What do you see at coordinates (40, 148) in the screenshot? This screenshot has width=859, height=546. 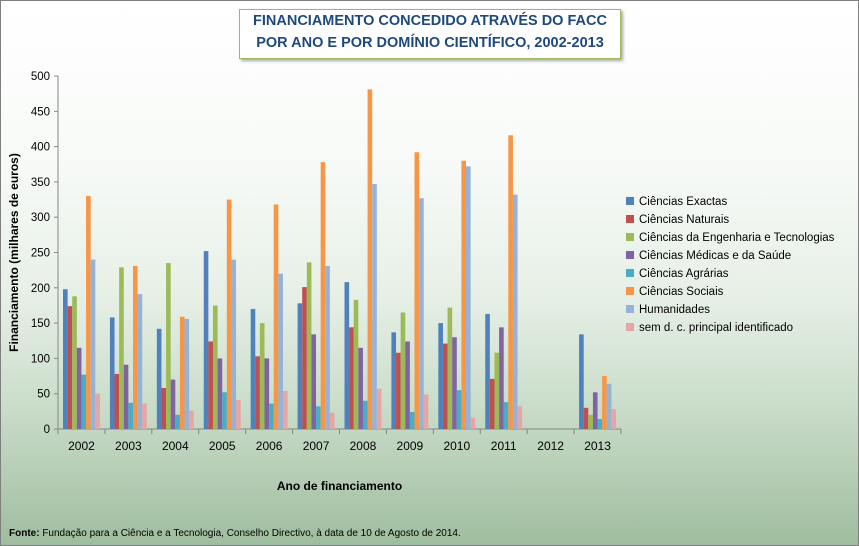 I see `y-tick-label: 400` at bounding box center [40, 148].